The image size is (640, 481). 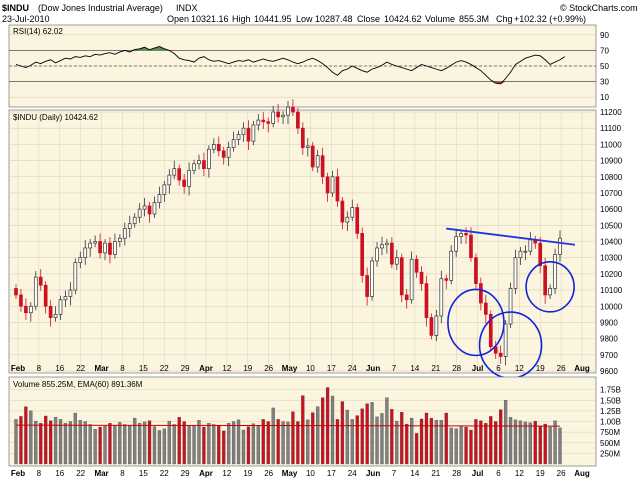 I want to click on volume-tick-label: 1.25B, so click(x=610, y=411).